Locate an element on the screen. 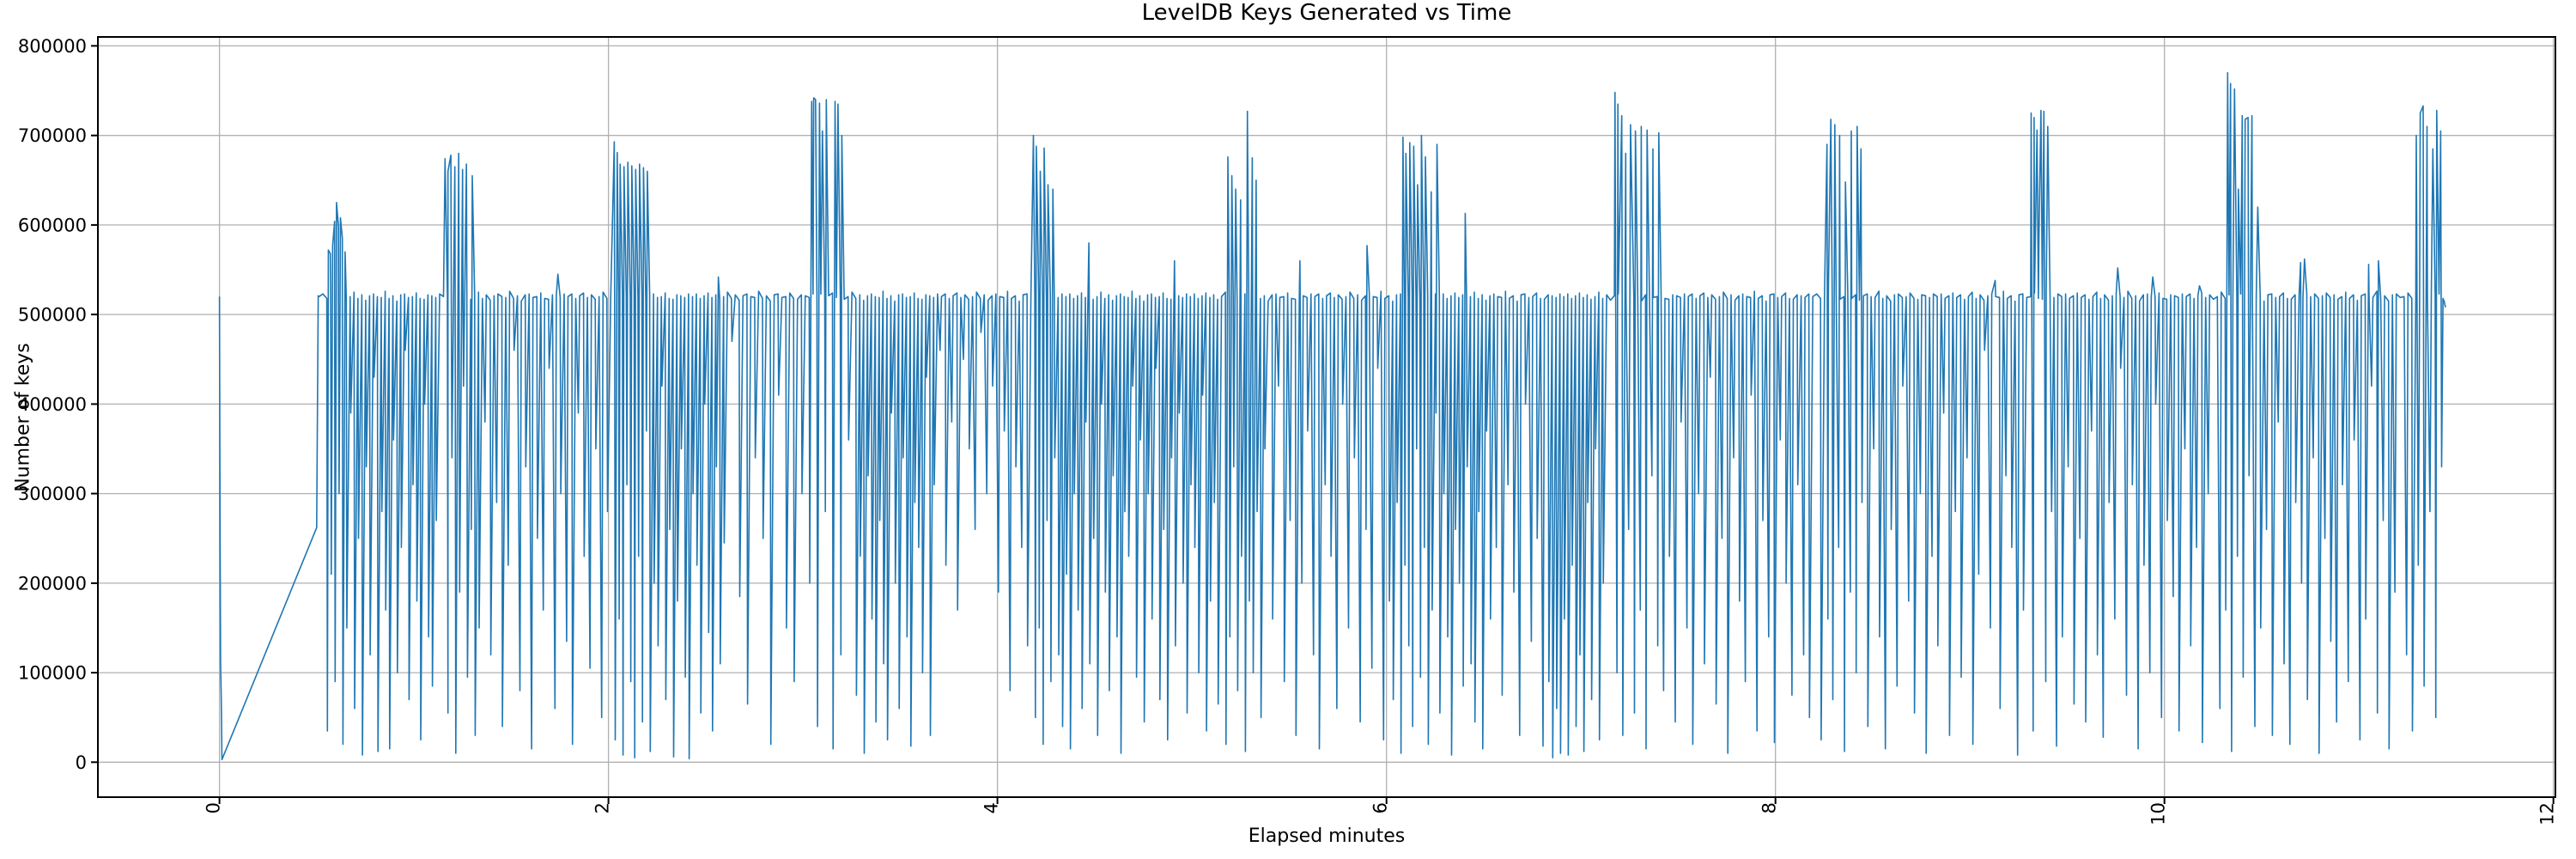  y-tick-label: 100000 is located at coordinates (52, 674).